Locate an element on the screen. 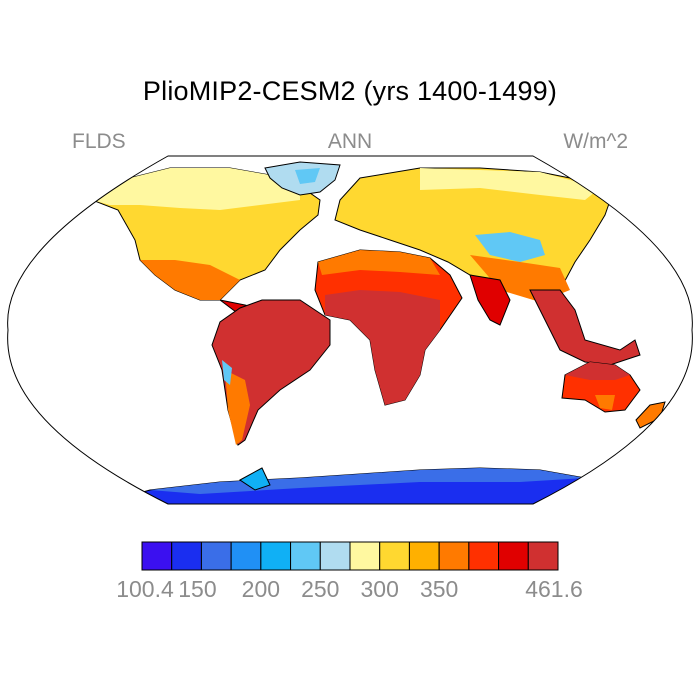  north-america-north is located at coordinates (190, 189).